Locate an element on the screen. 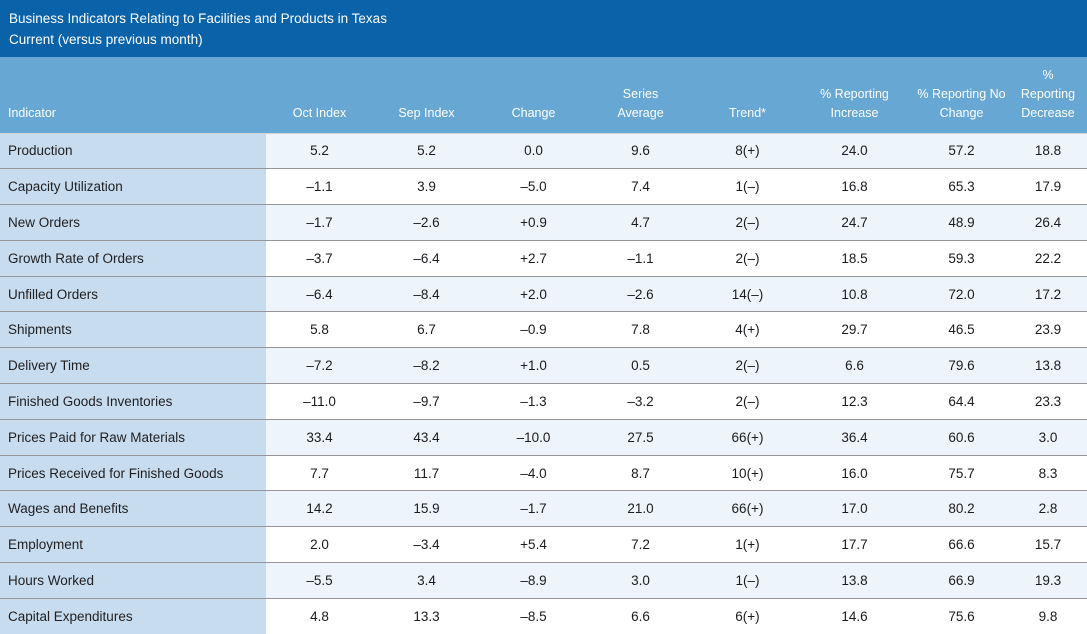 The image size is (1087, 634). value-cell: 18.8 is located at coordinates (1051, 151).